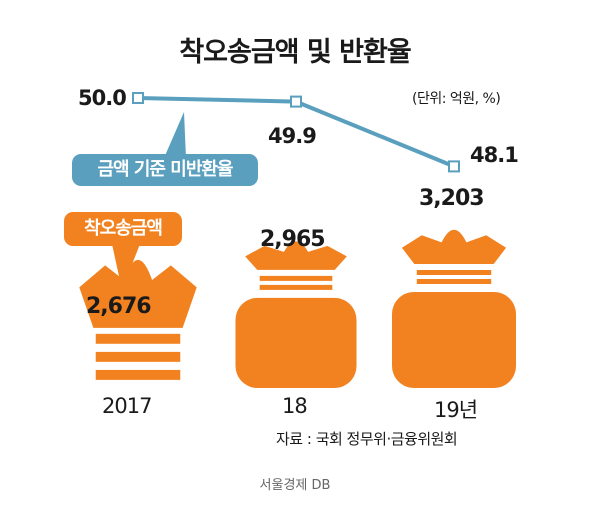 The height and width of the screenshot is (512, 590). Describe the element at coordinates (175, 135) in the screenshot. I see `blue-callout-pointer` at that location.